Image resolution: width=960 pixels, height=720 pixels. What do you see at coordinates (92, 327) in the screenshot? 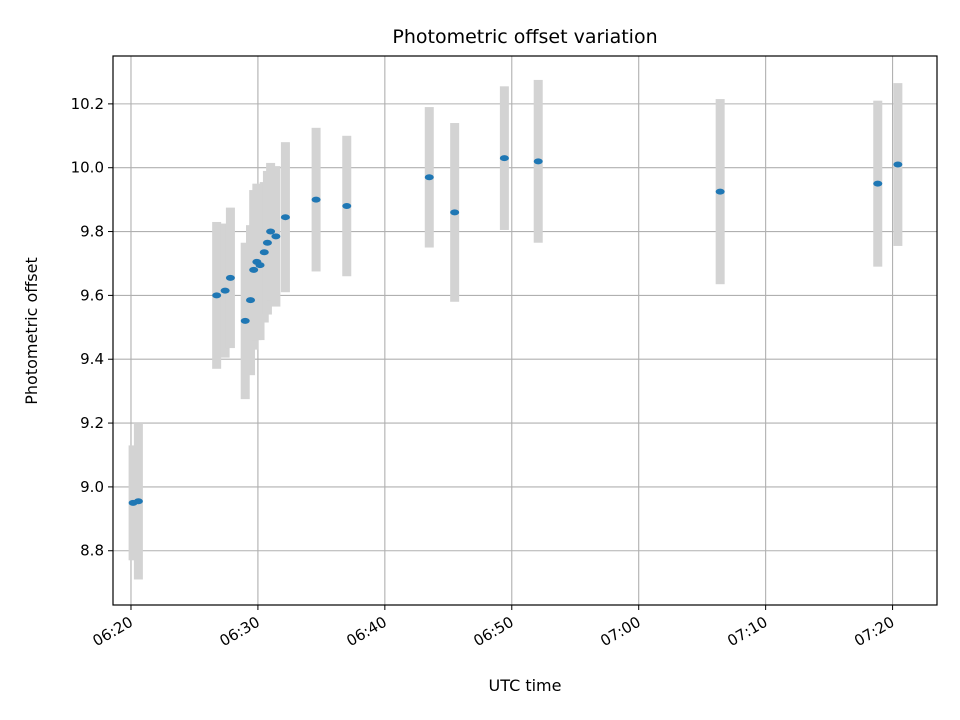
I see `y-axis-ticks: 8.8 9.0 9.2 9.4 9.6 9.8 10.0 10.2` at bounding box center [92, 327].